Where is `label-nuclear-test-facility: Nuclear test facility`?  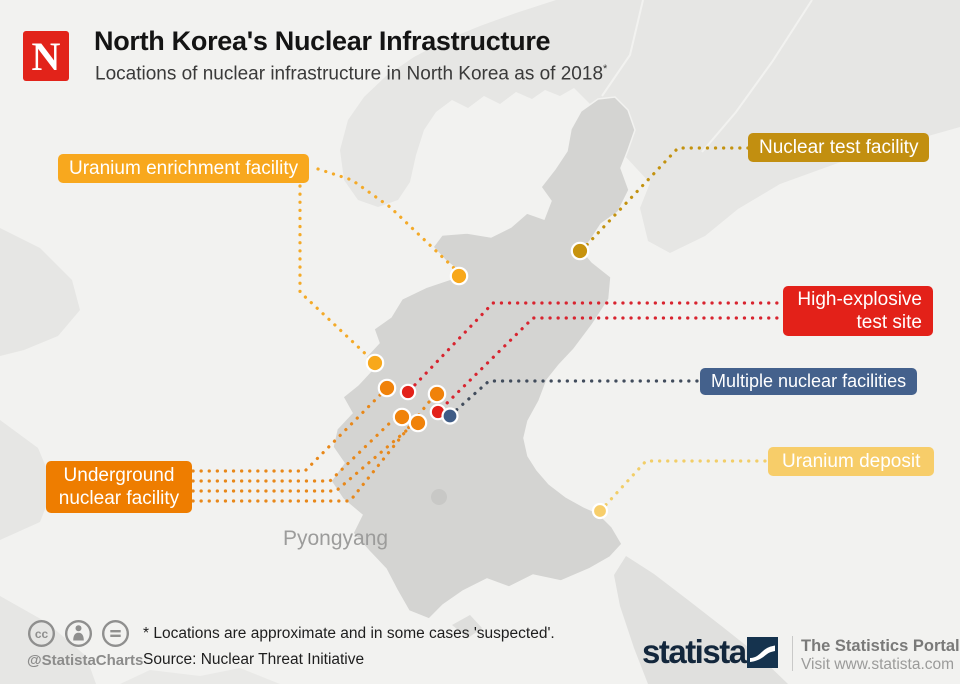 label-nuclear-test-facility: Nuclear test facility is located at coordinates (839, 147).